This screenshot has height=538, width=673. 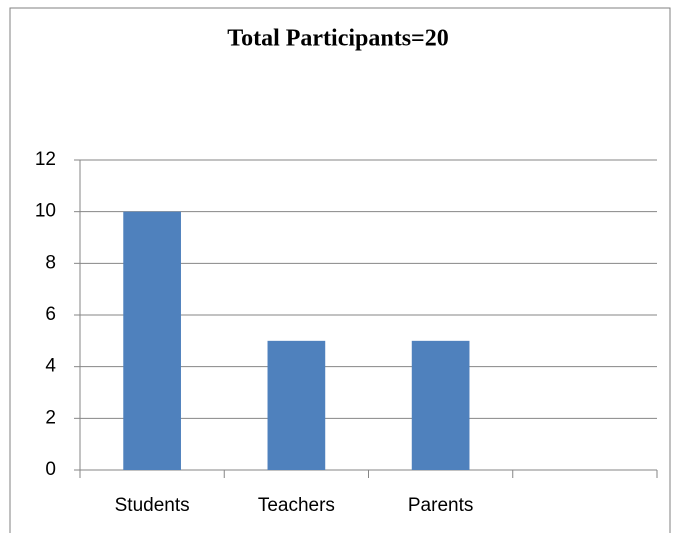 I want to click on y-tick-label: 10, so click(x=45, y=211).